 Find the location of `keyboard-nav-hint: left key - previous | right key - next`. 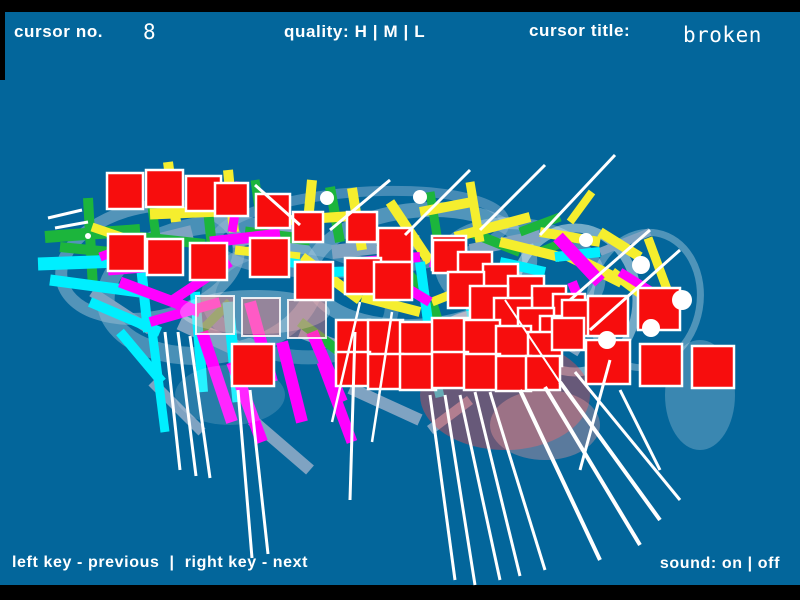

keyboard-nav-hint: left key - previous | right key - next is located at coordinates (160, 562).